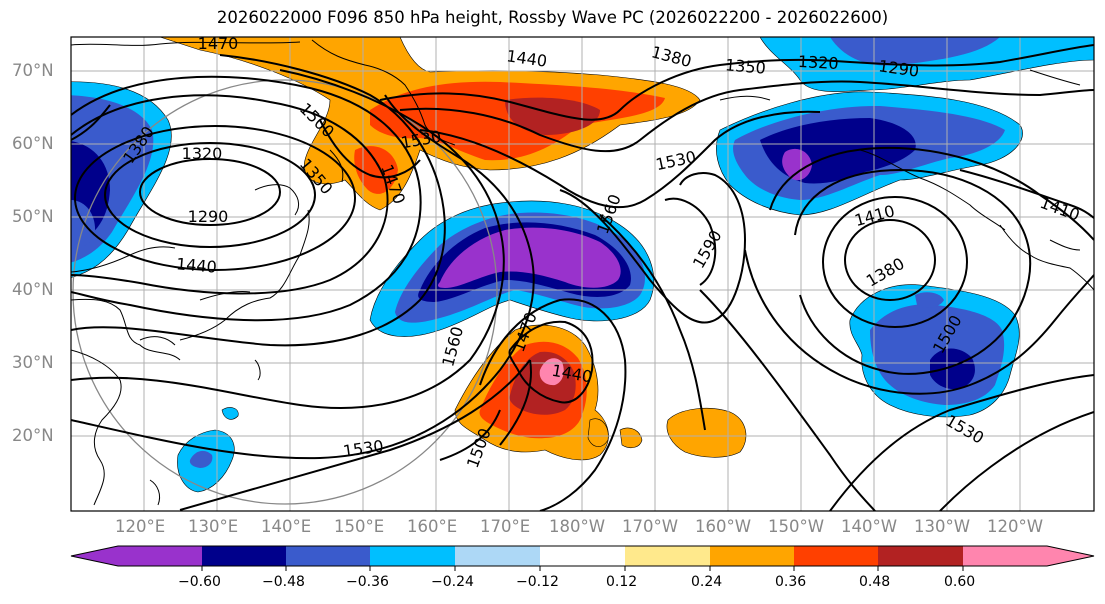 This screenshot has width=1105, height=604. What do you see at coordinates (33, 435) in the screenshot?
I see `lat-tick-label: 20°N` at bounding box center [33, 435].